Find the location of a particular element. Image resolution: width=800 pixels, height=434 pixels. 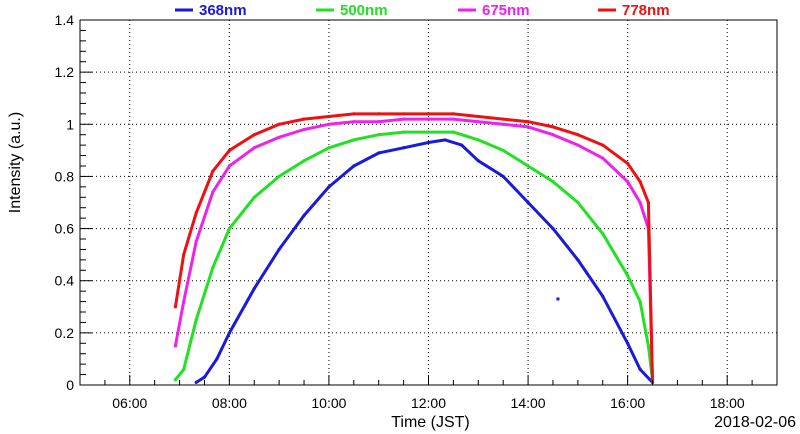

y-tick-label: 0.6 is located at coordinates (65, 229).